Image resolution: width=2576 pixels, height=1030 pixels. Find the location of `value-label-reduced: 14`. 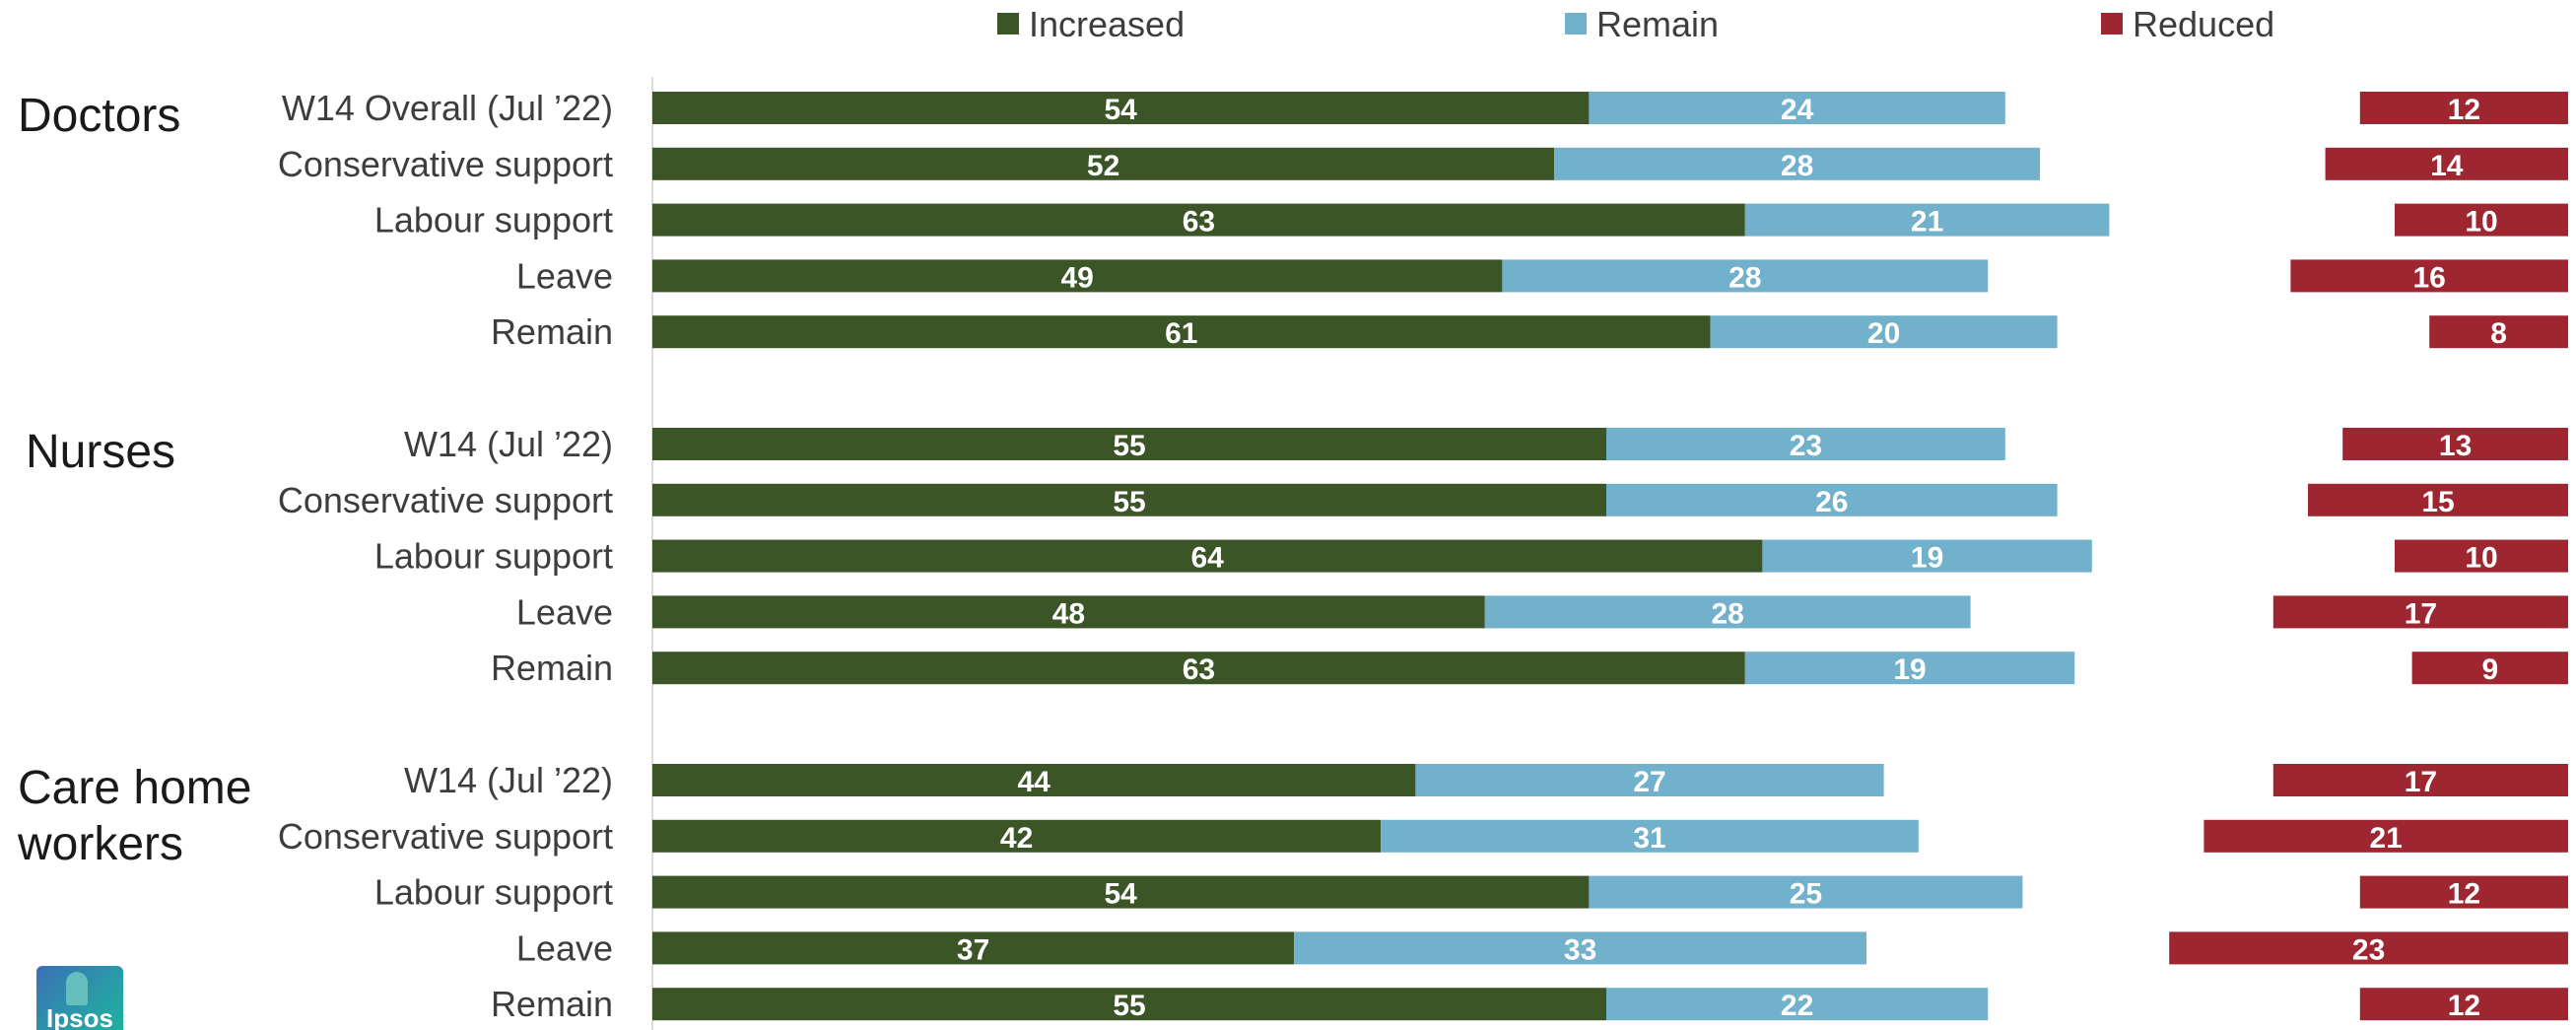

value-label-reduced: 14 is located at coordinates (2447, 166).